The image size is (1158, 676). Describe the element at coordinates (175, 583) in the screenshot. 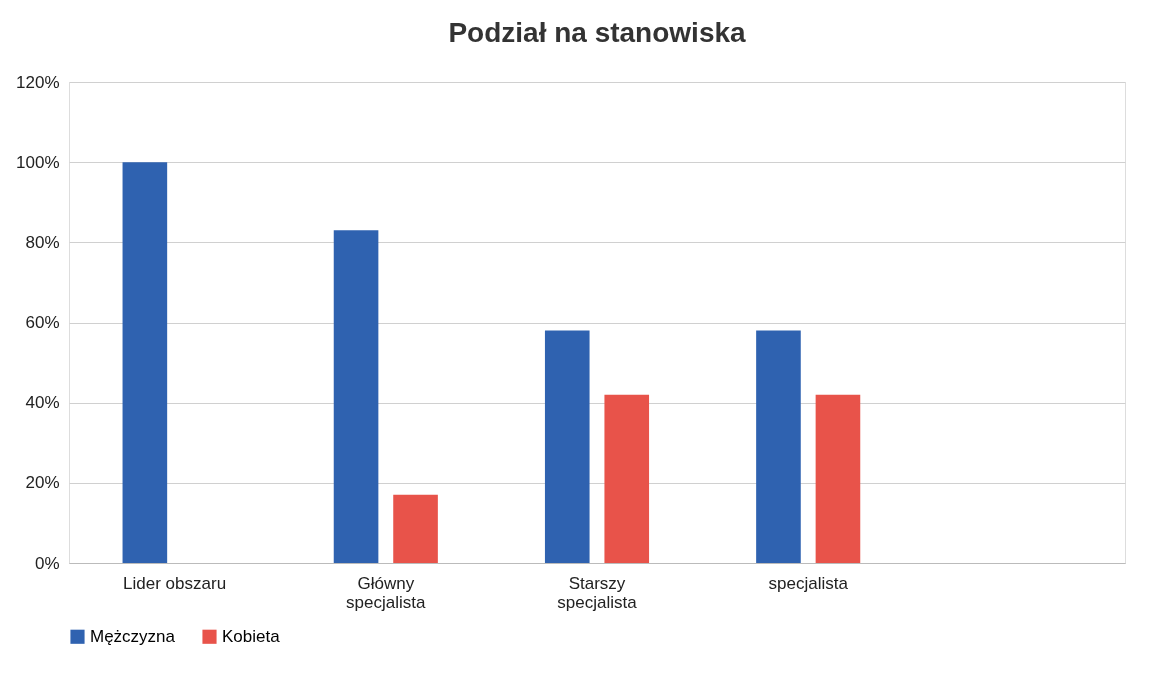

I see `x-tick-label: Lider obszaru` at that location.